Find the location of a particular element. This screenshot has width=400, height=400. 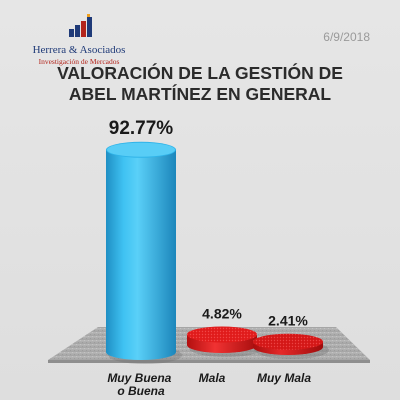

chart-title-line-2: ABEL MARTÍNEZ EN GENERAL is located at coordinates (200, 94).